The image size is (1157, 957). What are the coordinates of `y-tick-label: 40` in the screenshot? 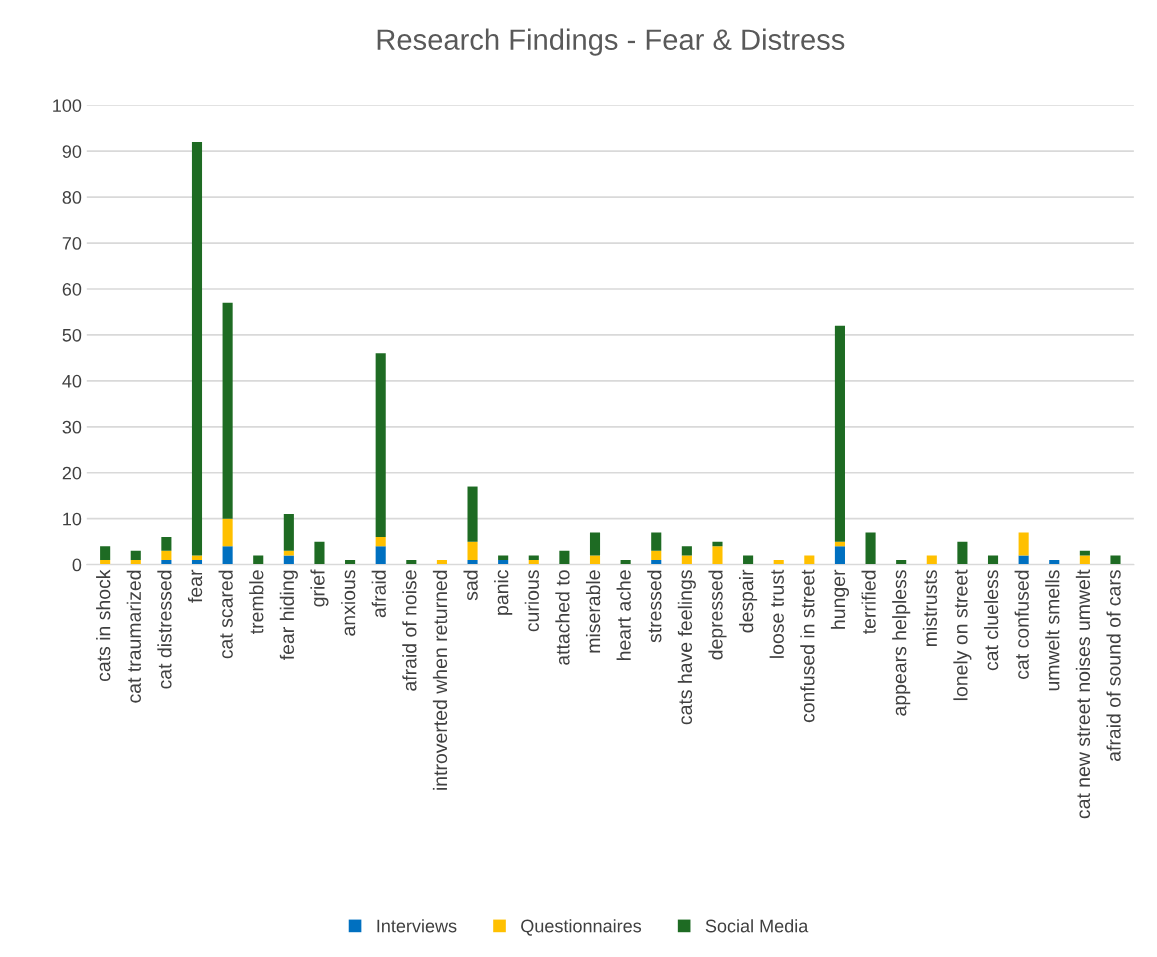 It's located at (72, 381).